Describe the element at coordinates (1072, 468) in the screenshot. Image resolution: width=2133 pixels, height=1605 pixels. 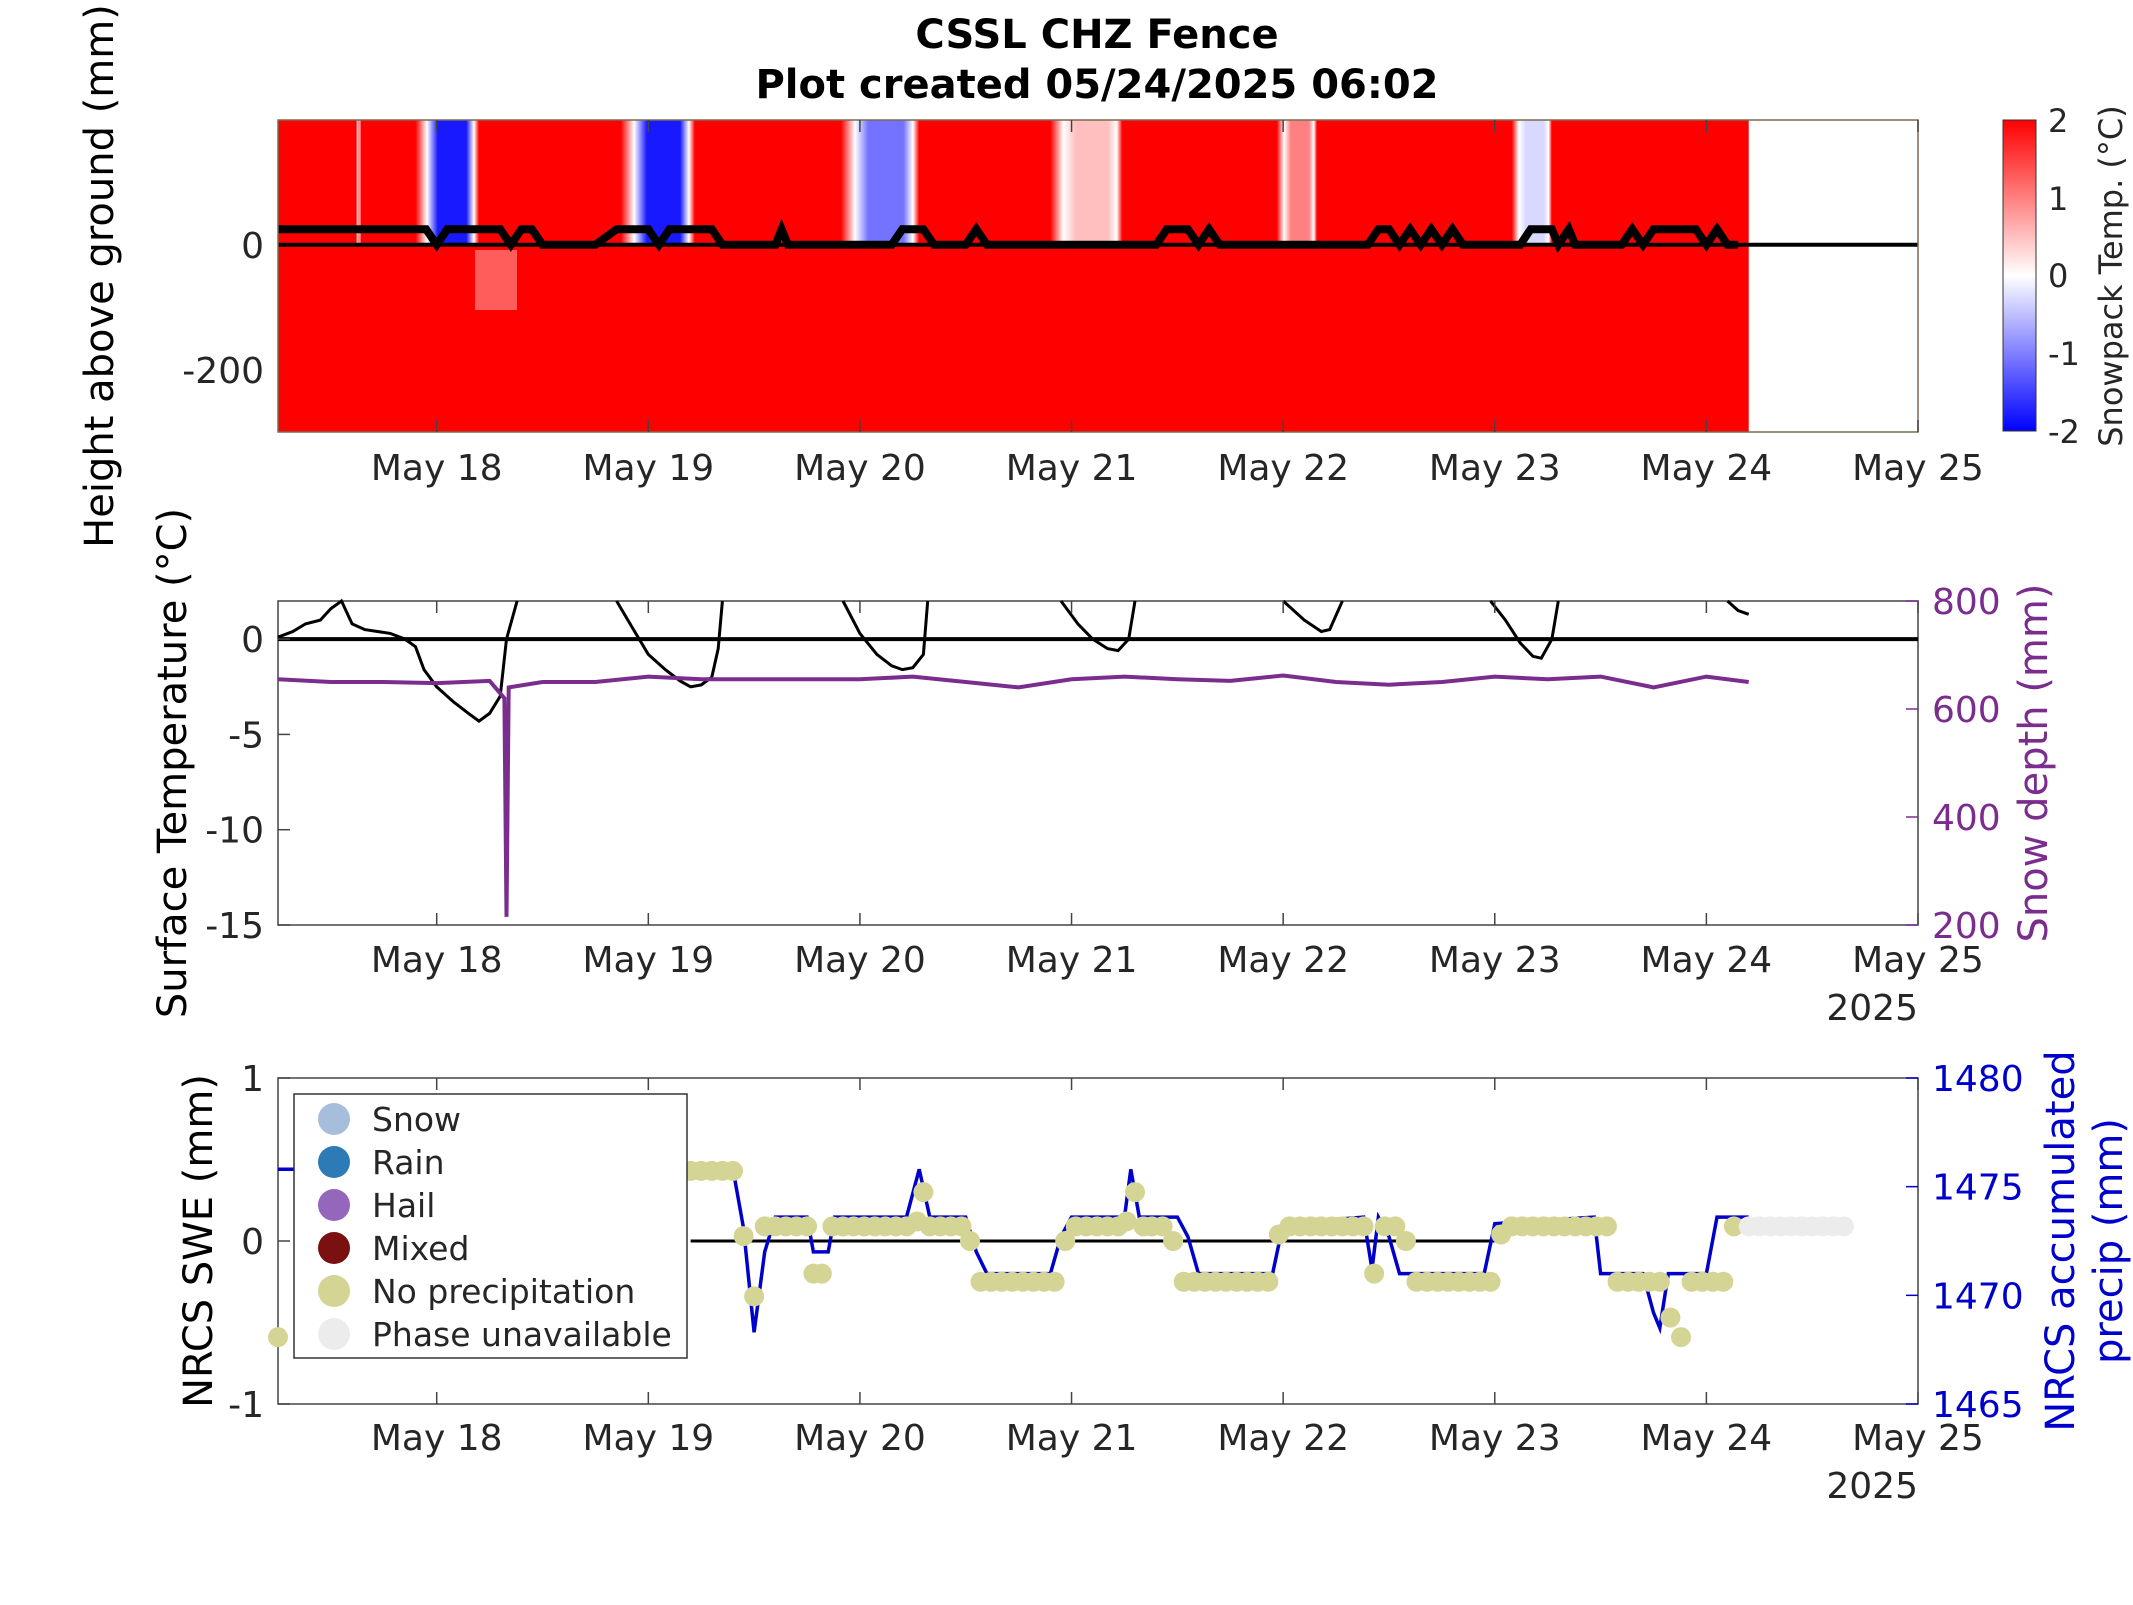
I see `x-tick-label: May 21` at that location.